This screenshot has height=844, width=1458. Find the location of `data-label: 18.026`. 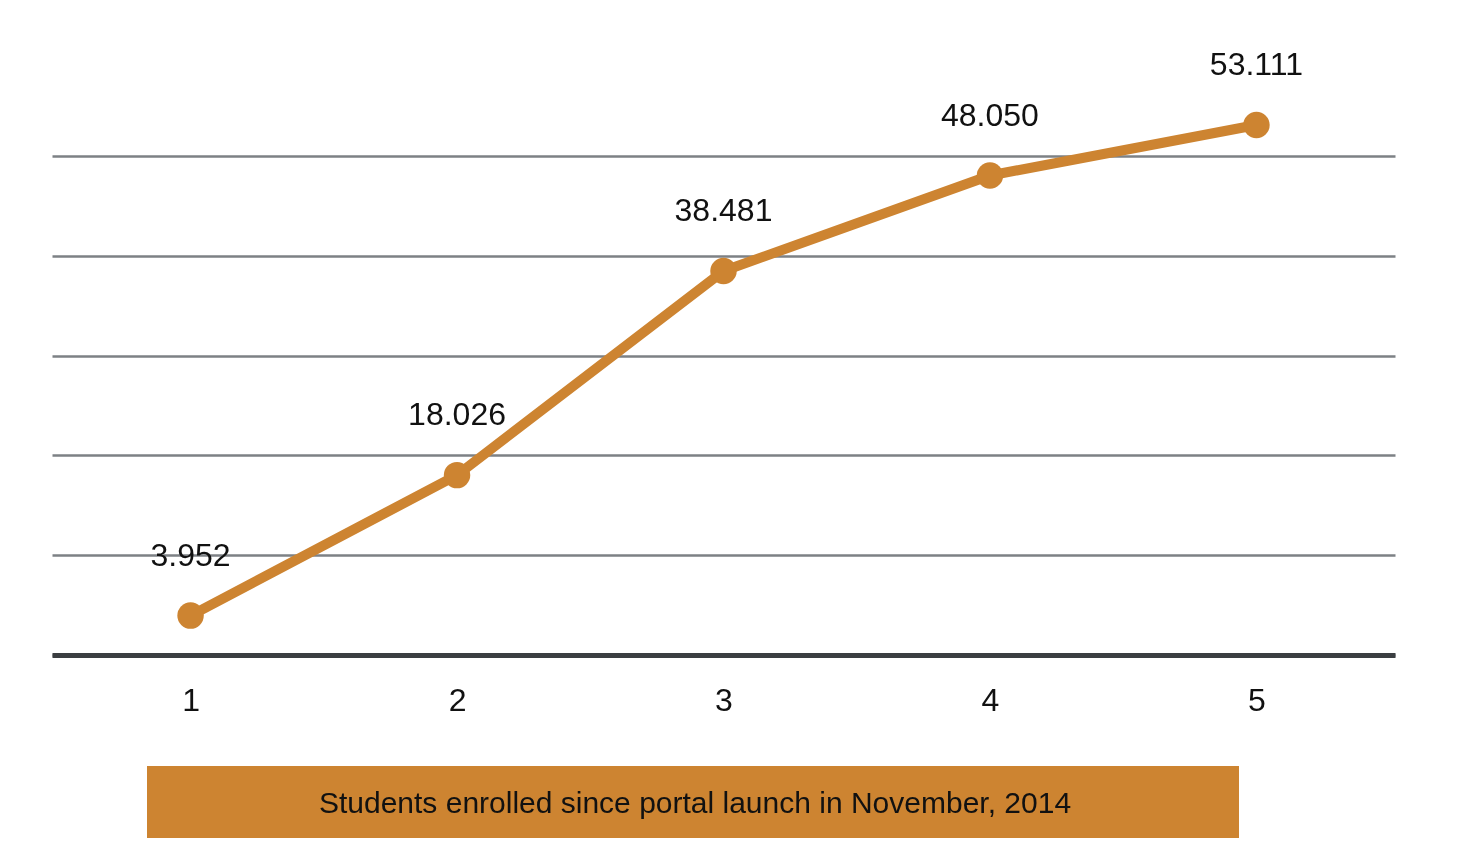

data-label: 18.026 is located at coordinates (457, 414).